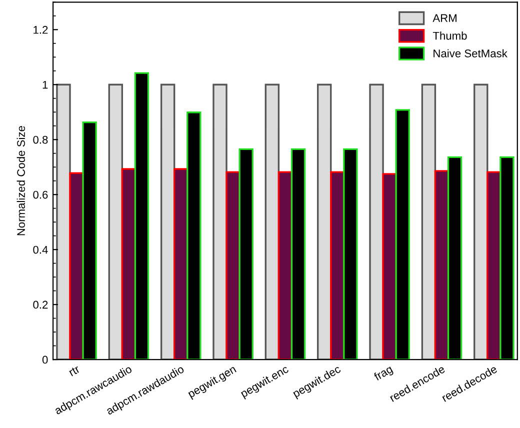  What do you see at coordinates (471, 53) in the screenshot?
I see `legend-label: Naive SetMask` at bounding box center [471, 53].